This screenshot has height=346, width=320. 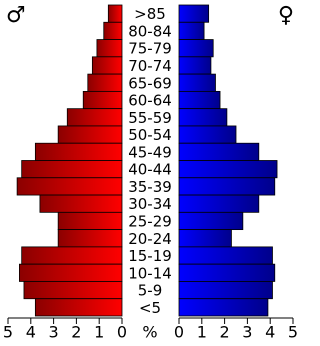 I want to click on category-label: 40-44, so click(x=150, y=170).